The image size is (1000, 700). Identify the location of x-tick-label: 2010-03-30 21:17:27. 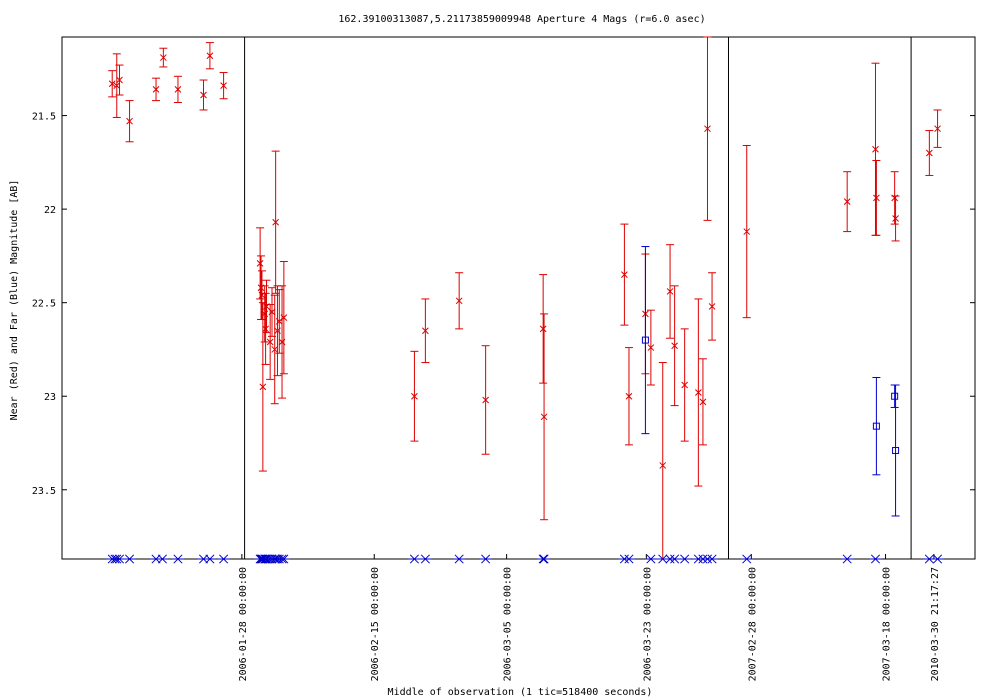
(935, 624).